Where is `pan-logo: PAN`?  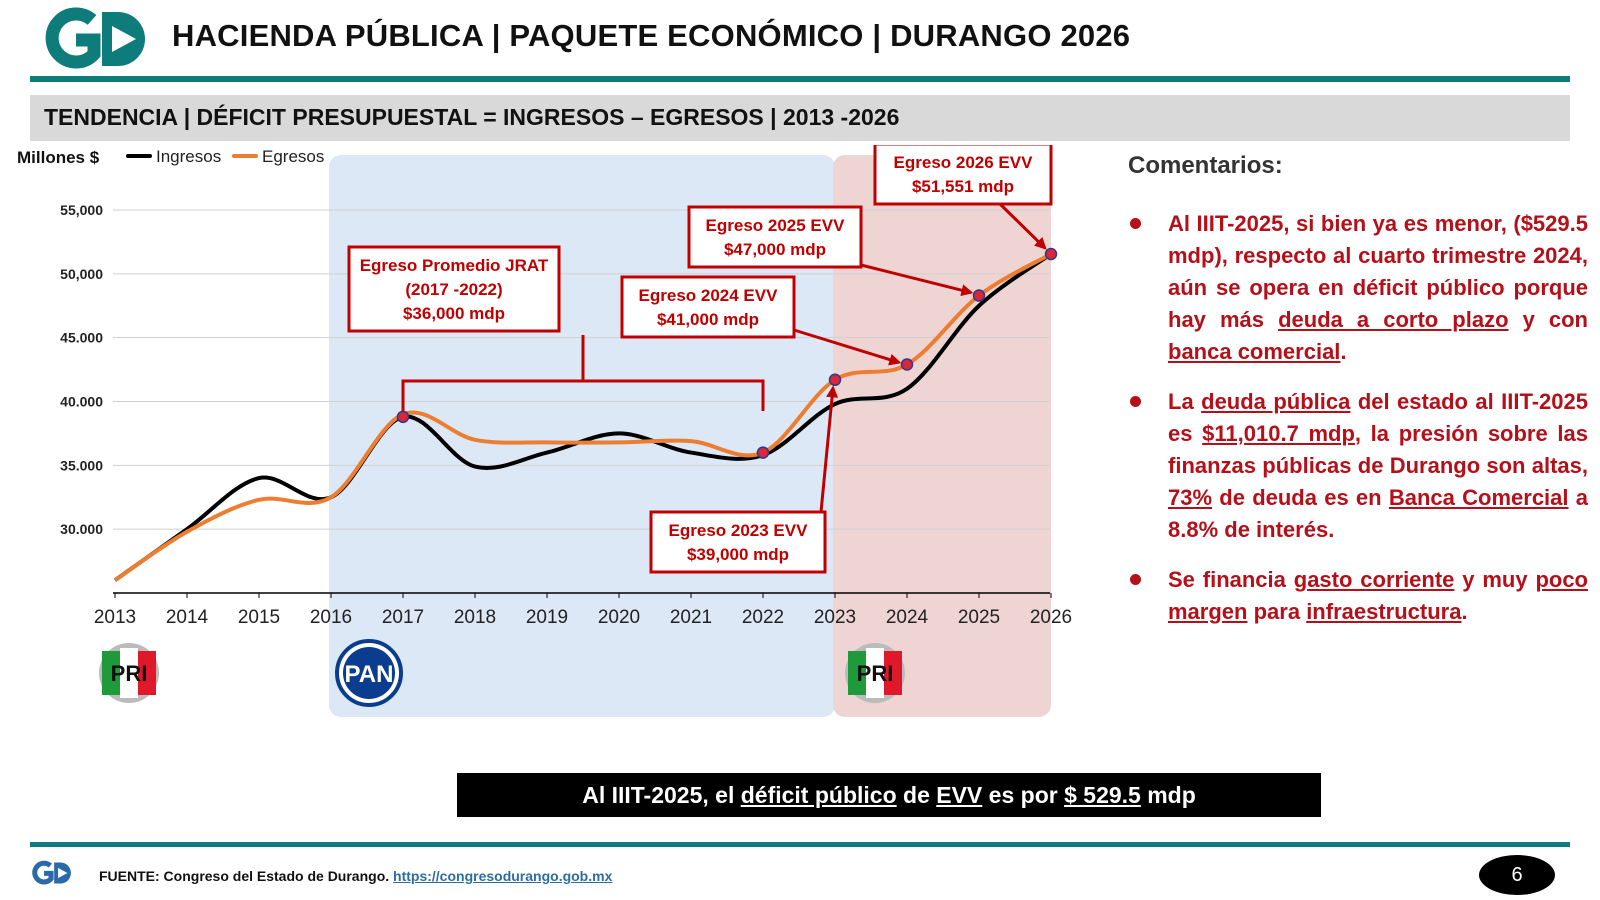
pan-logo: PAN is located at coordinates (369, 673).